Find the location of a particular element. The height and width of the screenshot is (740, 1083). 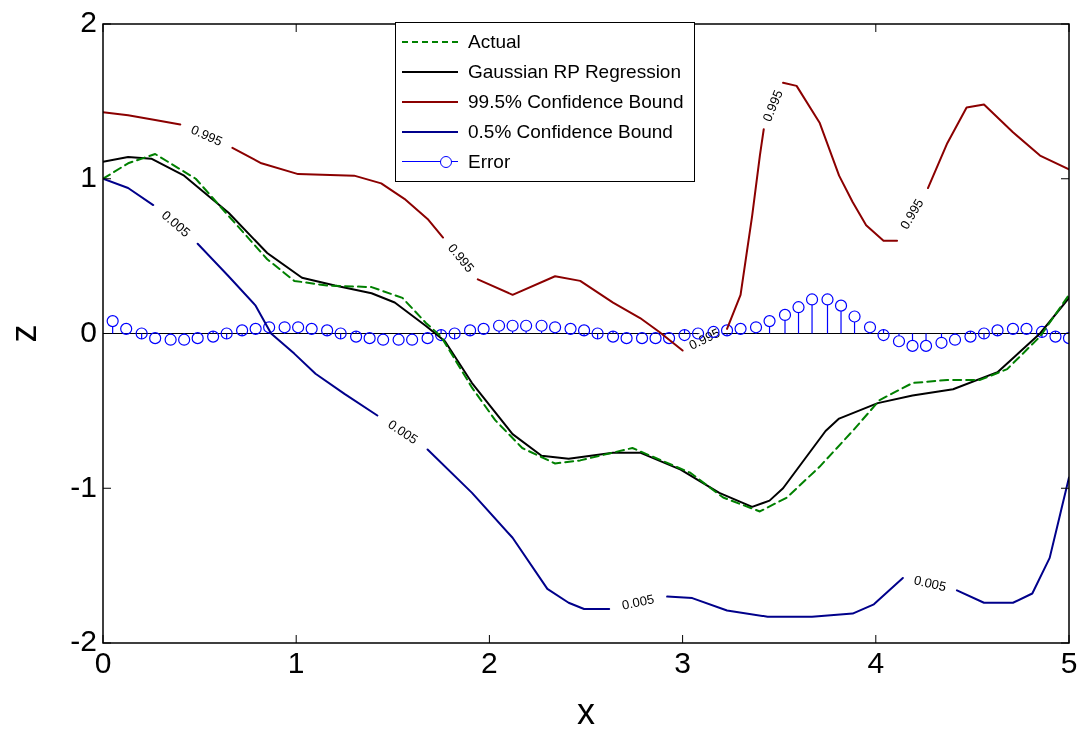

legend-label: 0.5% Confidence Bound is located at coordinates (570, 132).